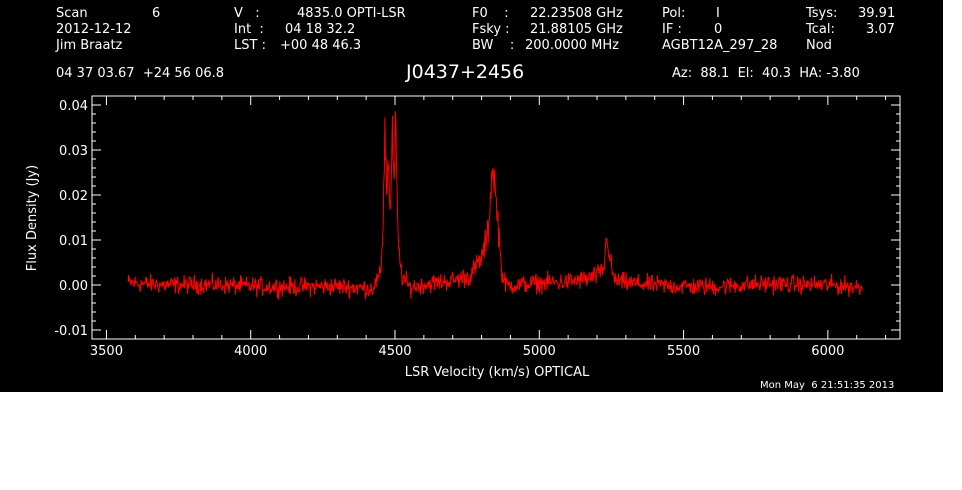 The image size is (962, 490). Describe the element at coordinates (720, 45) in the screenshot. I see `project-id: AGBT12A_297_28` at that location.